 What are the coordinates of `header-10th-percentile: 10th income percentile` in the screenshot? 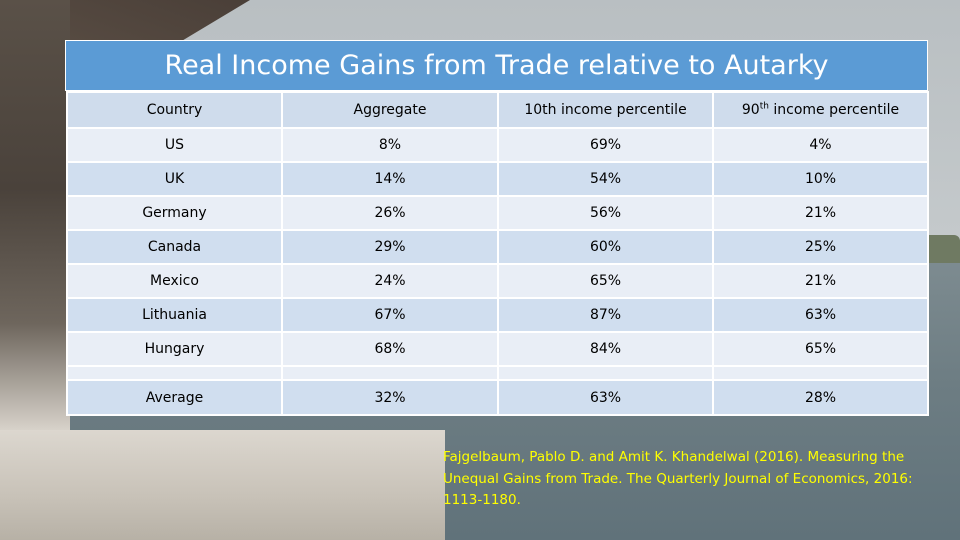 It's located at (605, 110).